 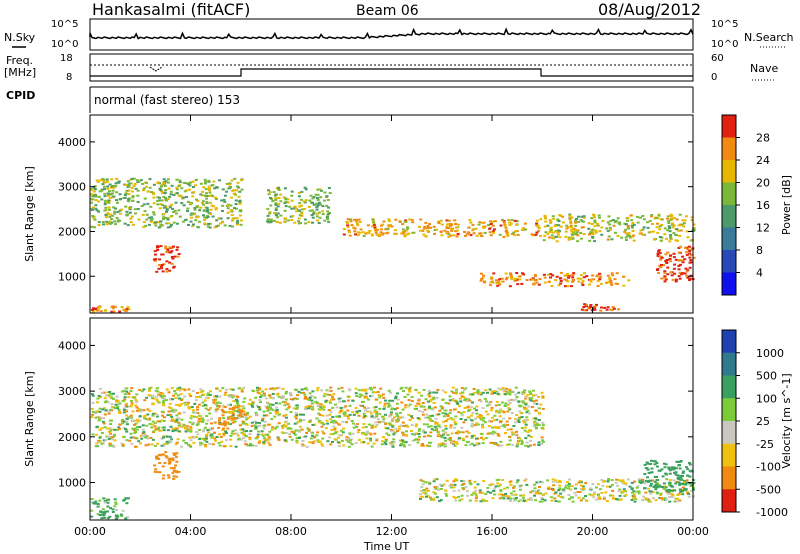 What do you see at coordinates (72, 142) in the screenshot?
I see `ytick-label-power-4000: 4000` at bounding box center [72, 142].